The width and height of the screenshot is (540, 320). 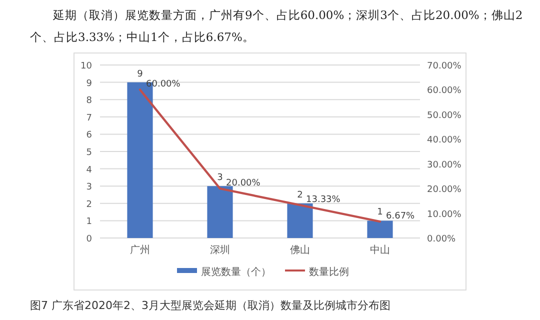 I want to click on y-tick-label: 4, so click(x=89, y=170).